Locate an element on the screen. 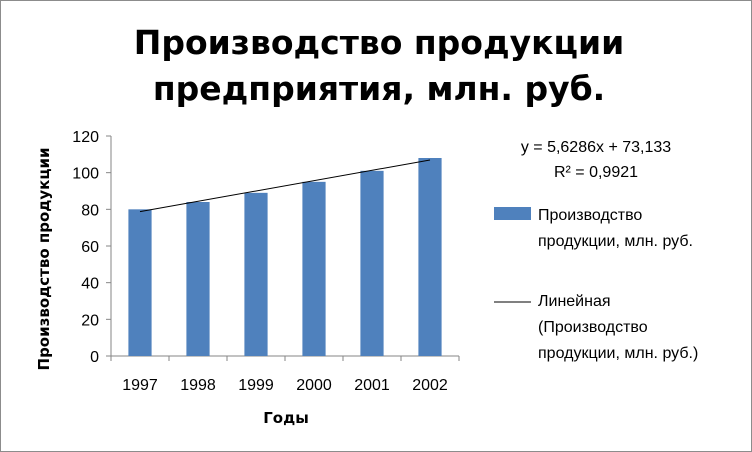 Image resolution: width=752 pixels, height=452 pixels. legend-series-label-line-1: Производство is located at coordinates (590, 215).